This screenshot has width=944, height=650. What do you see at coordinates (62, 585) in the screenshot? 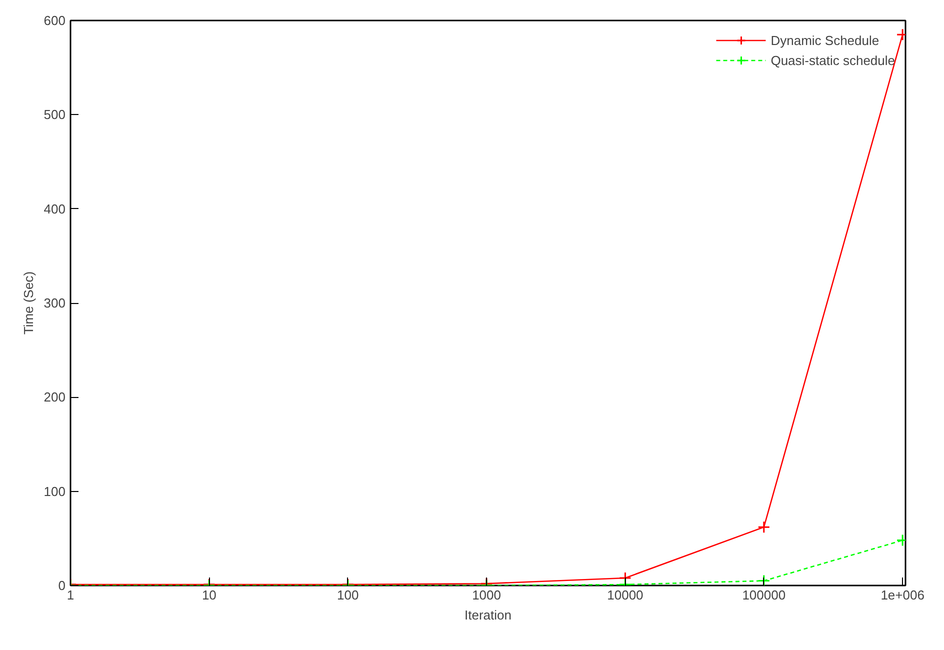
I see `y-tick-label: 0` at bounding box center [62, 585].